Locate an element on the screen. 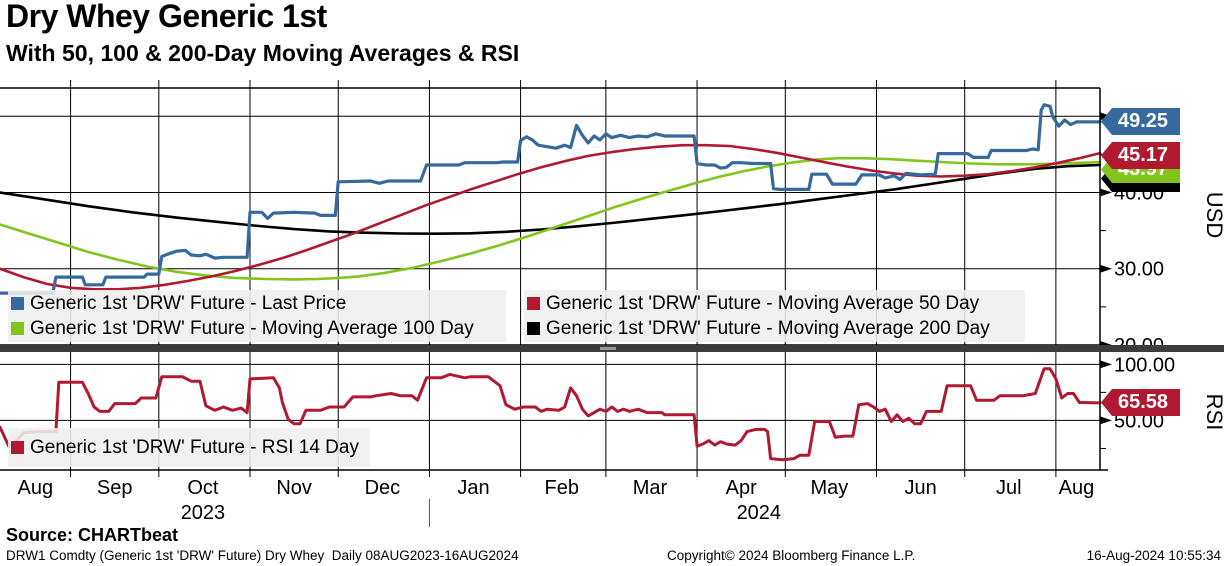 The height and width of the screenshot is (566, 1224). legend-item-rsi: Generic 1st 'DRW' Future - RSI 14 Day is located at coordinates (183, 447).